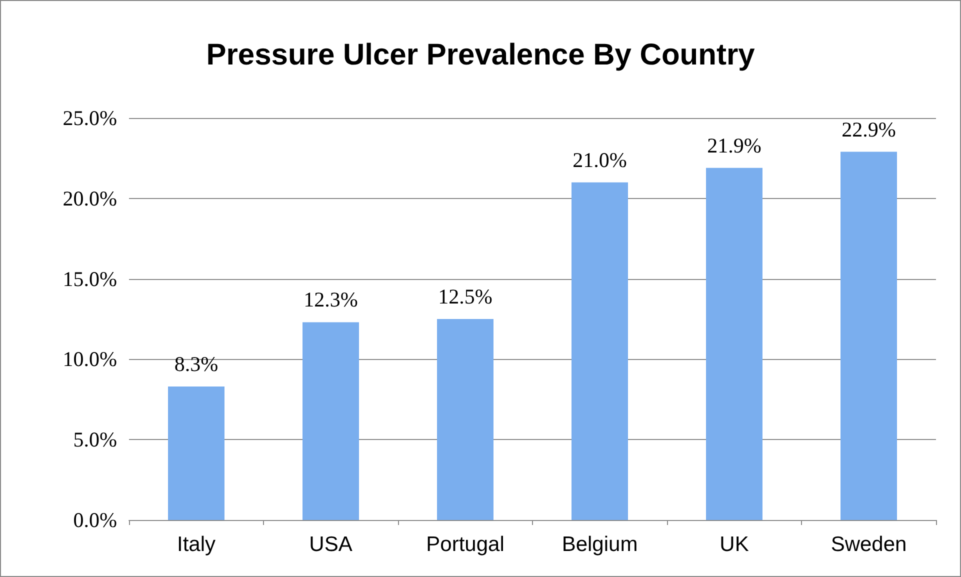 This screenshot has height=577, width=961. I want to click on y-tick-label: 5.0%, so click(95, 440).